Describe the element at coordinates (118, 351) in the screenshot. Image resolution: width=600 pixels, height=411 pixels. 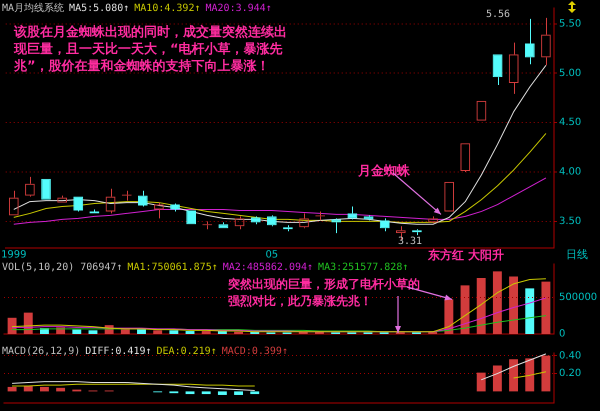
I see `text: DIFF:0.419↑` at that location.